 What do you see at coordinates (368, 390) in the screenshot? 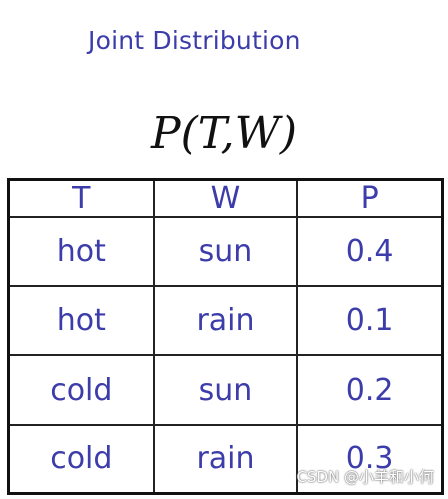
I see `cell-p: 0.2` at bounding box center [368, 390].